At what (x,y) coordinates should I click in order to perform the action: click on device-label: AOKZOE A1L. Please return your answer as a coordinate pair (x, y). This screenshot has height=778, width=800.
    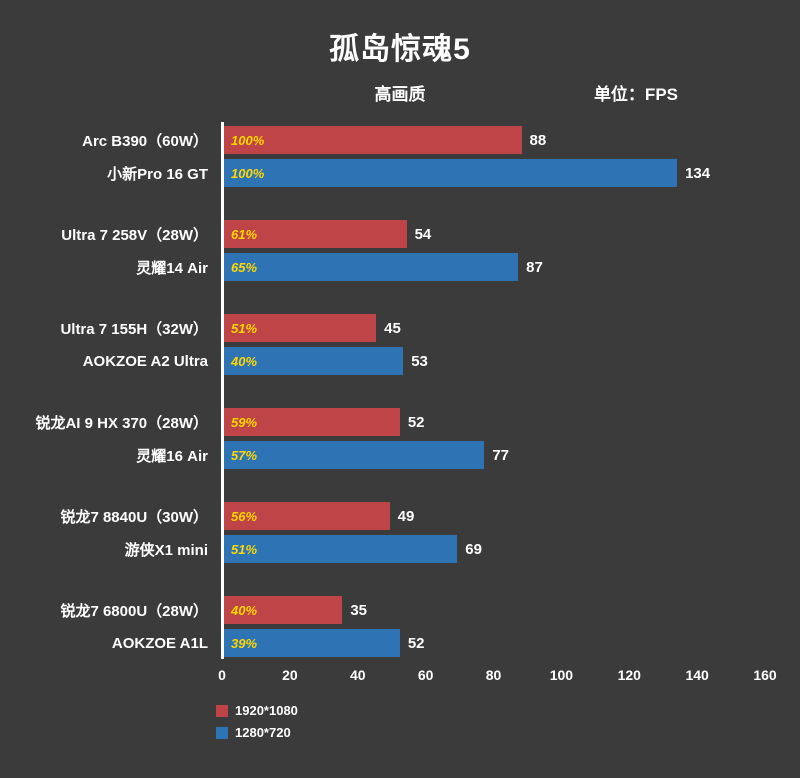
    Looking at the image, I should click on (159, 643).